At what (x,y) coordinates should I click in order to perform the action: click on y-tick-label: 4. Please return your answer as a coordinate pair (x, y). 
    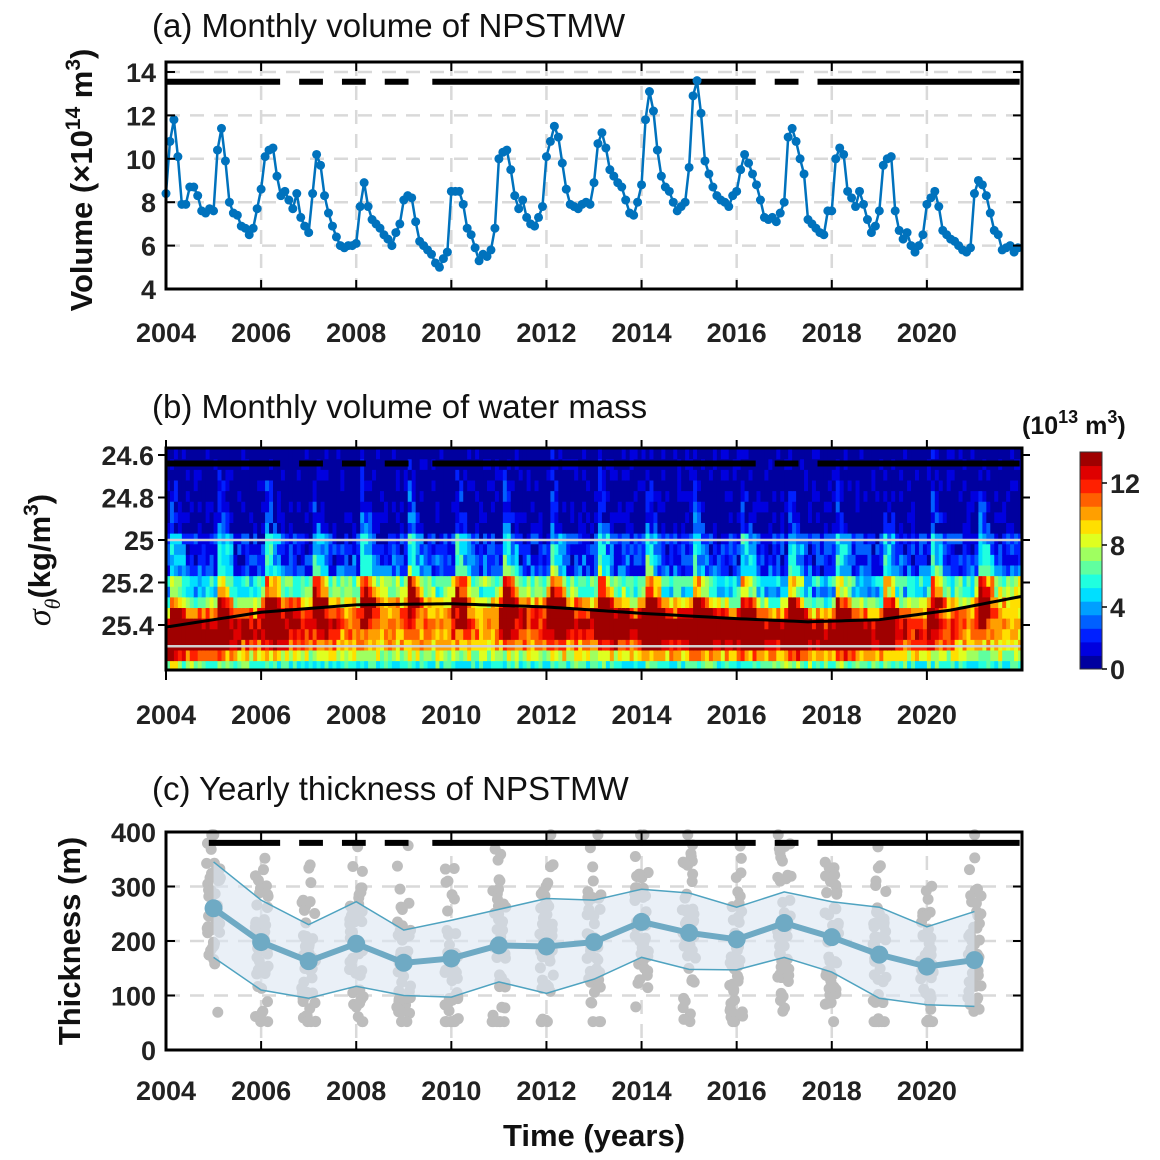
    Looking at the image, I should click on (148, 290).